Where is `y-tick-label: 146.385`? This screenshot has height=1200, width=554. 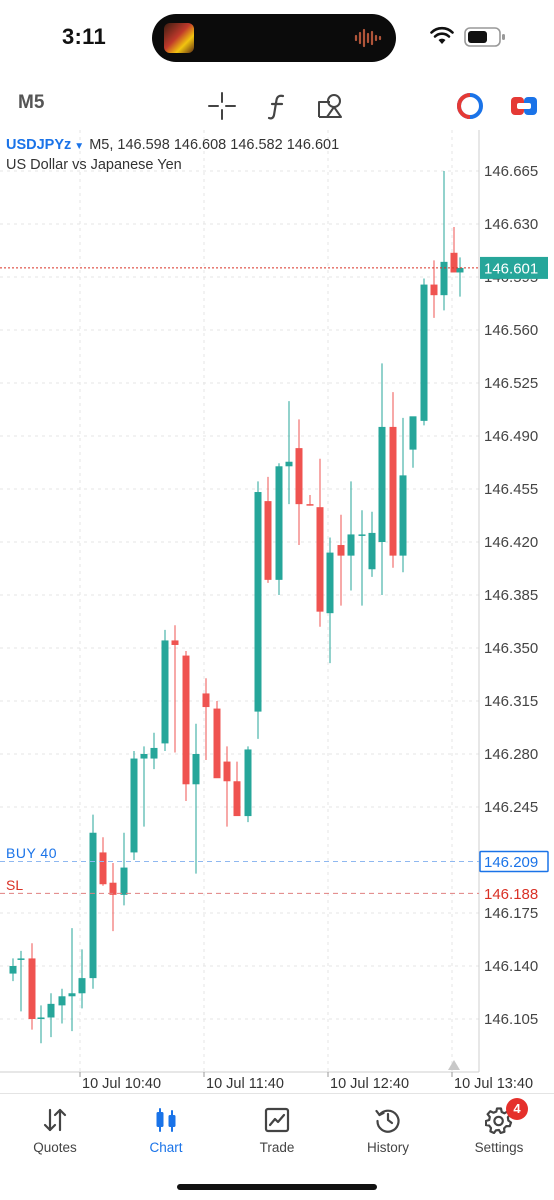 y-tick-label: 146.385 is located at coordinates (511, 595).